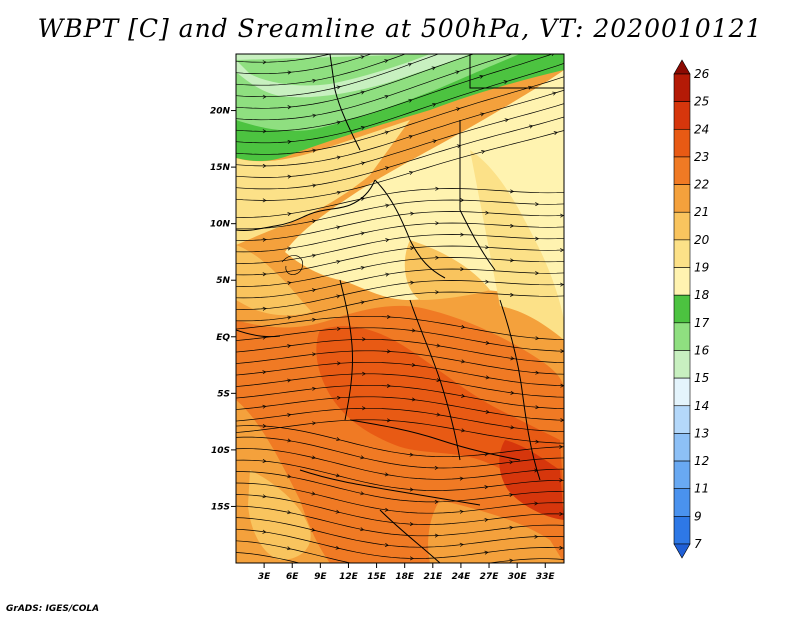  I want to click on lon-tick-label: 15E, so click(377, 577).